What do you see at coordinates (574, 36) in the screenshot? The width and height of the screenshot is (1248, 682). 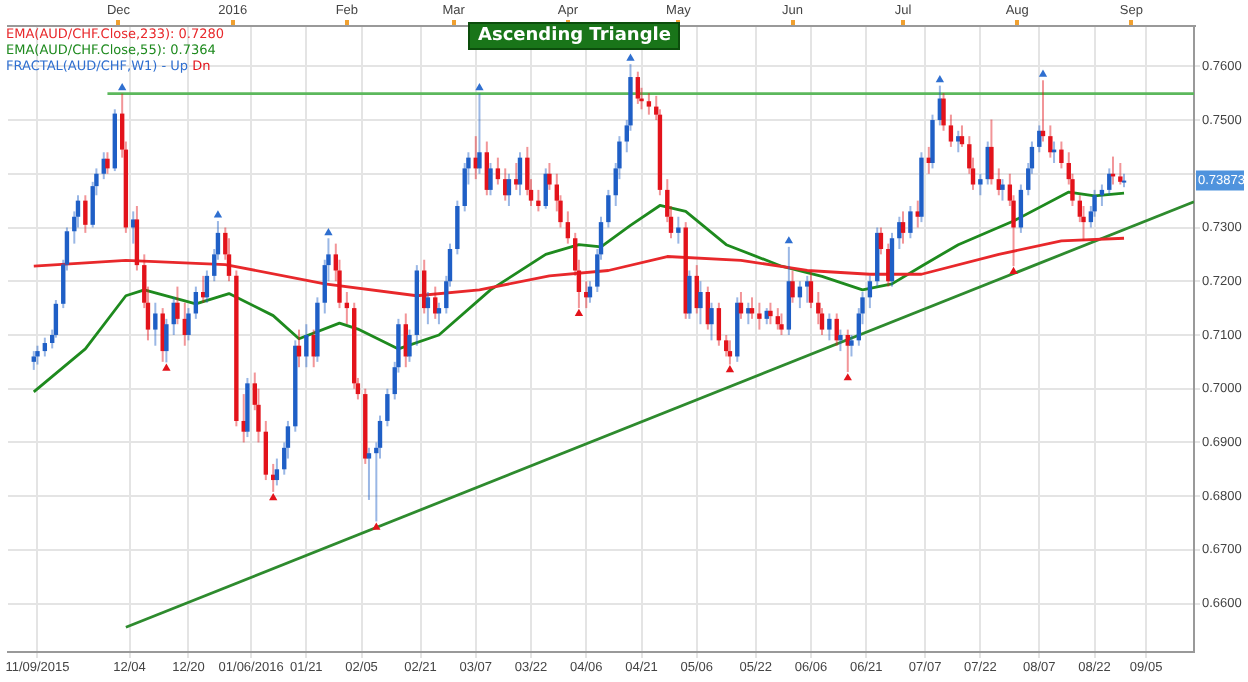 I see `chart-title: Ascending Triangle` at bounding box center [574, 36].